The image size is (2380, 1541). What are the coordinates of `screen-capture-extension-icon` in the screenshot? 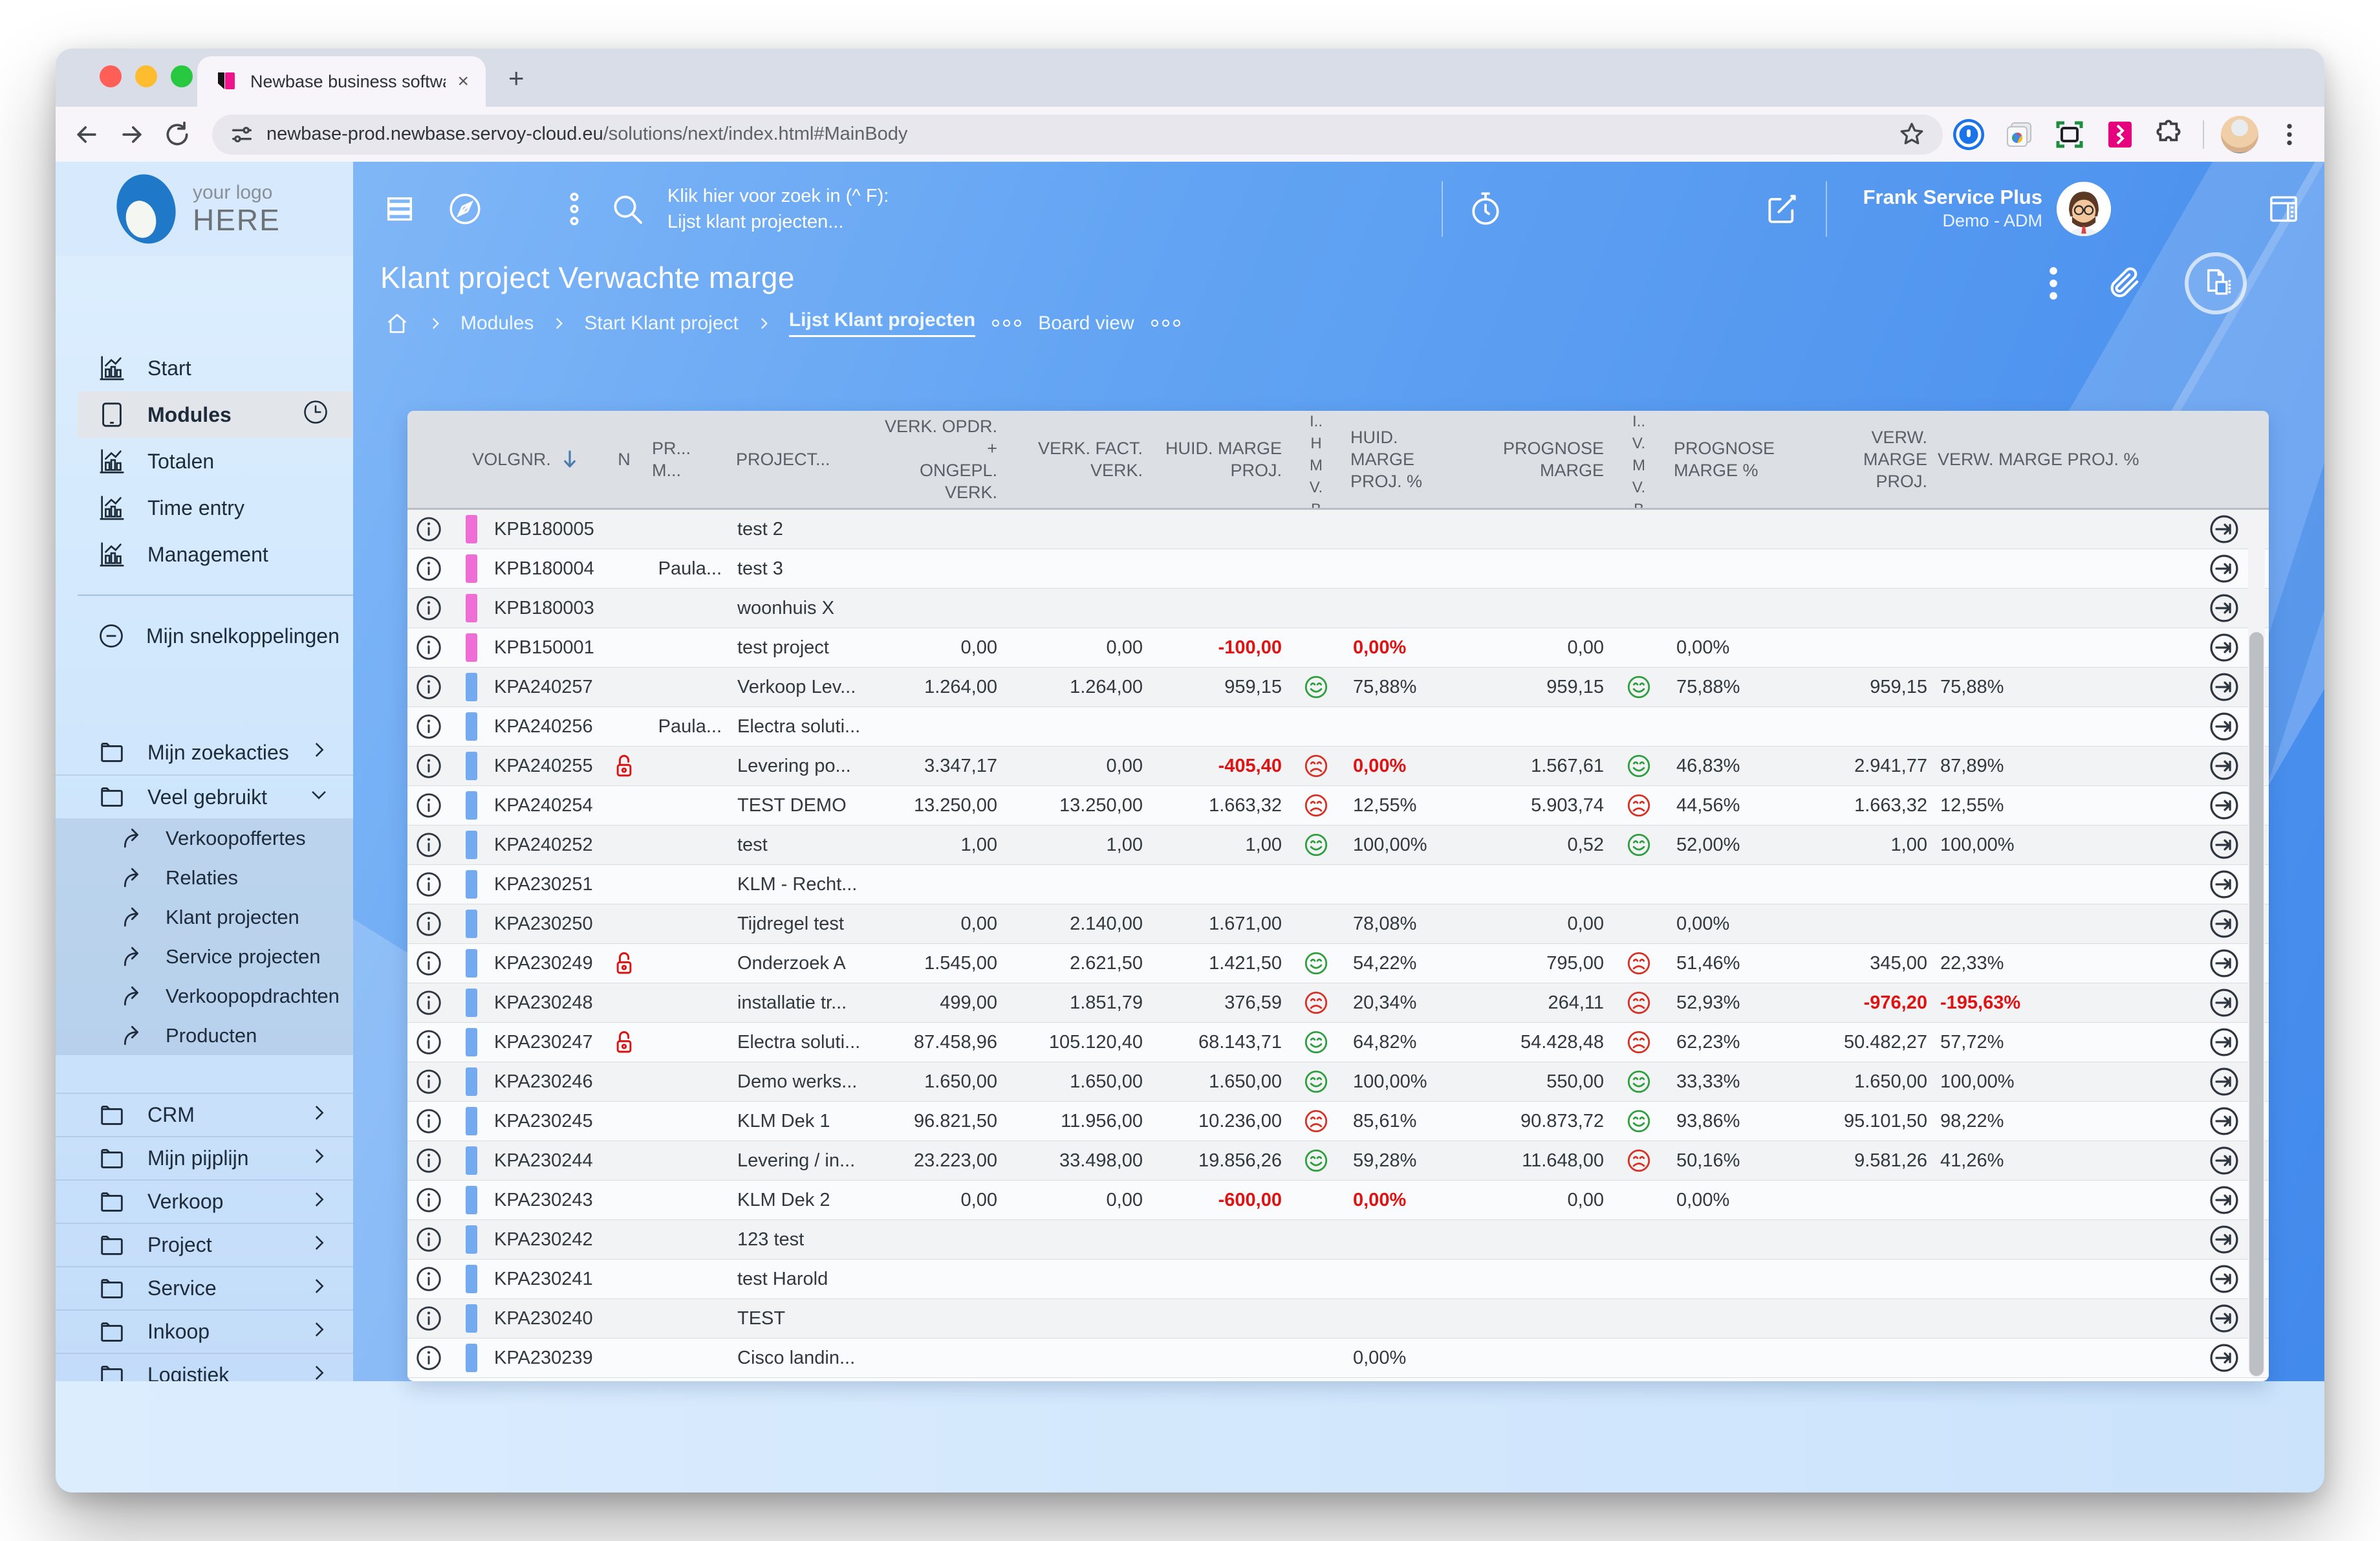 It's located at (2069, 134).